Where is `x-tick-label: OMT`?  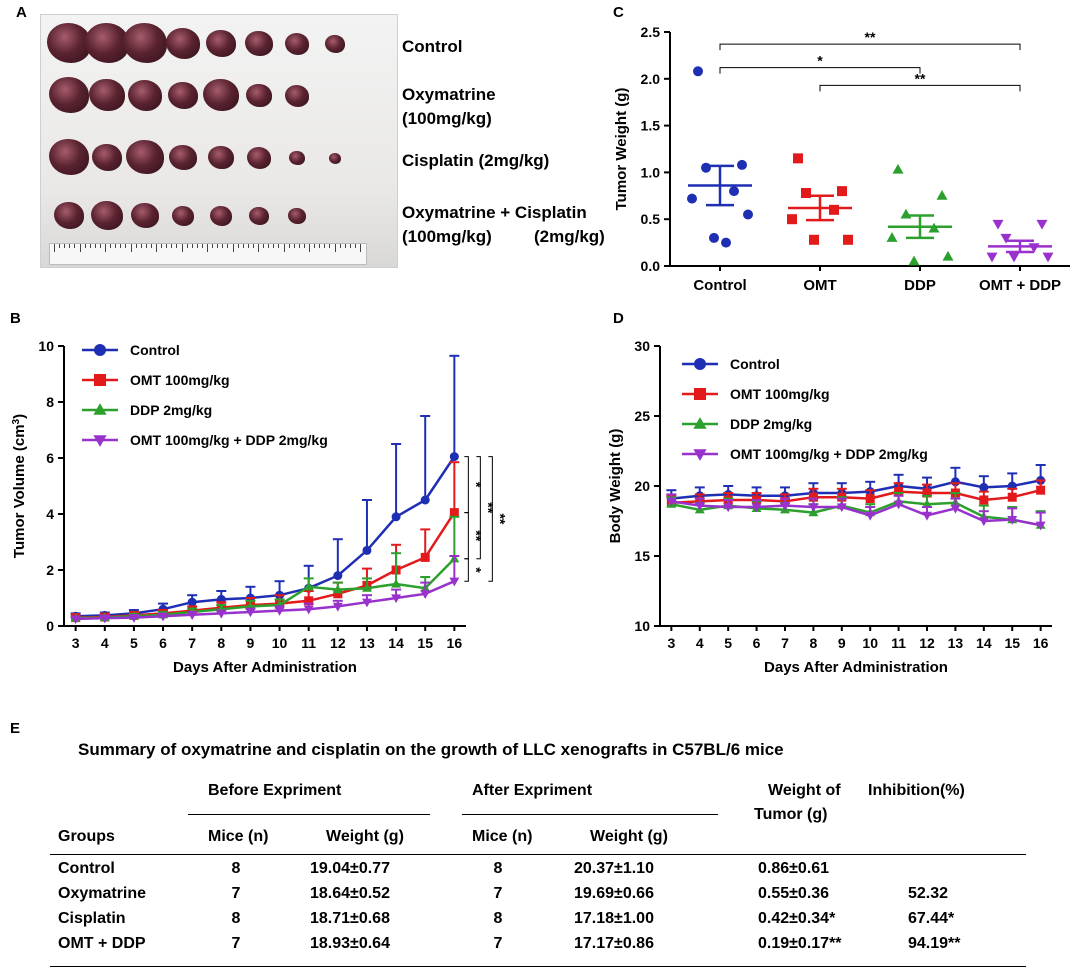
x-tick-label: OMT is located at coordinates (819, 285).